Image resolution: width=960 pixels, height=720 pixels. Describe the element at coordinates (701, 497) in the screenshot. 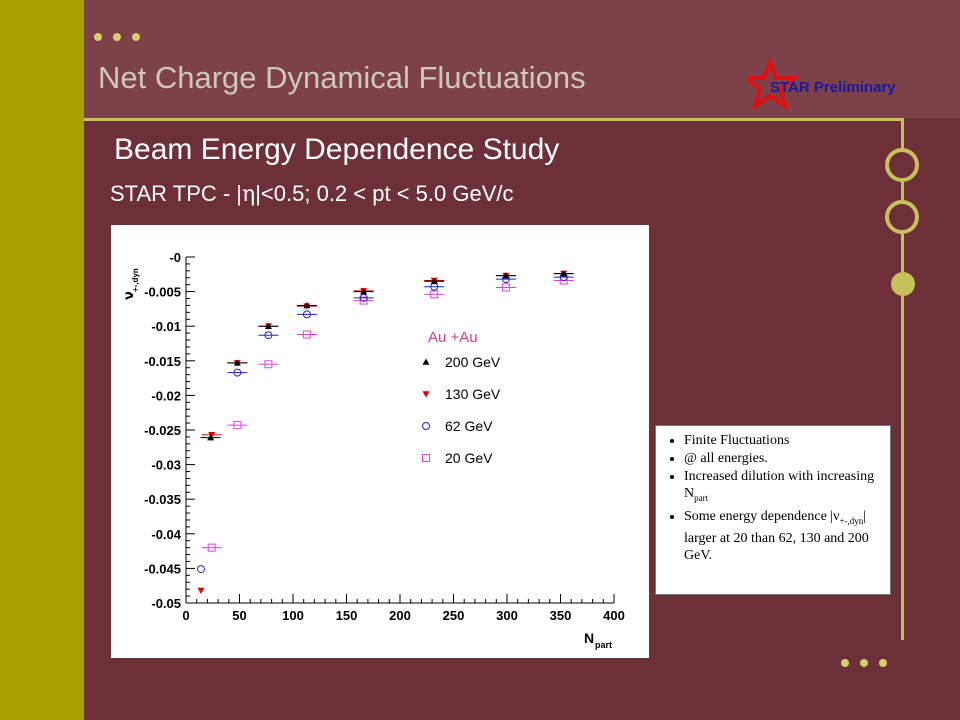

I see `bullet-sub: part` at that location.